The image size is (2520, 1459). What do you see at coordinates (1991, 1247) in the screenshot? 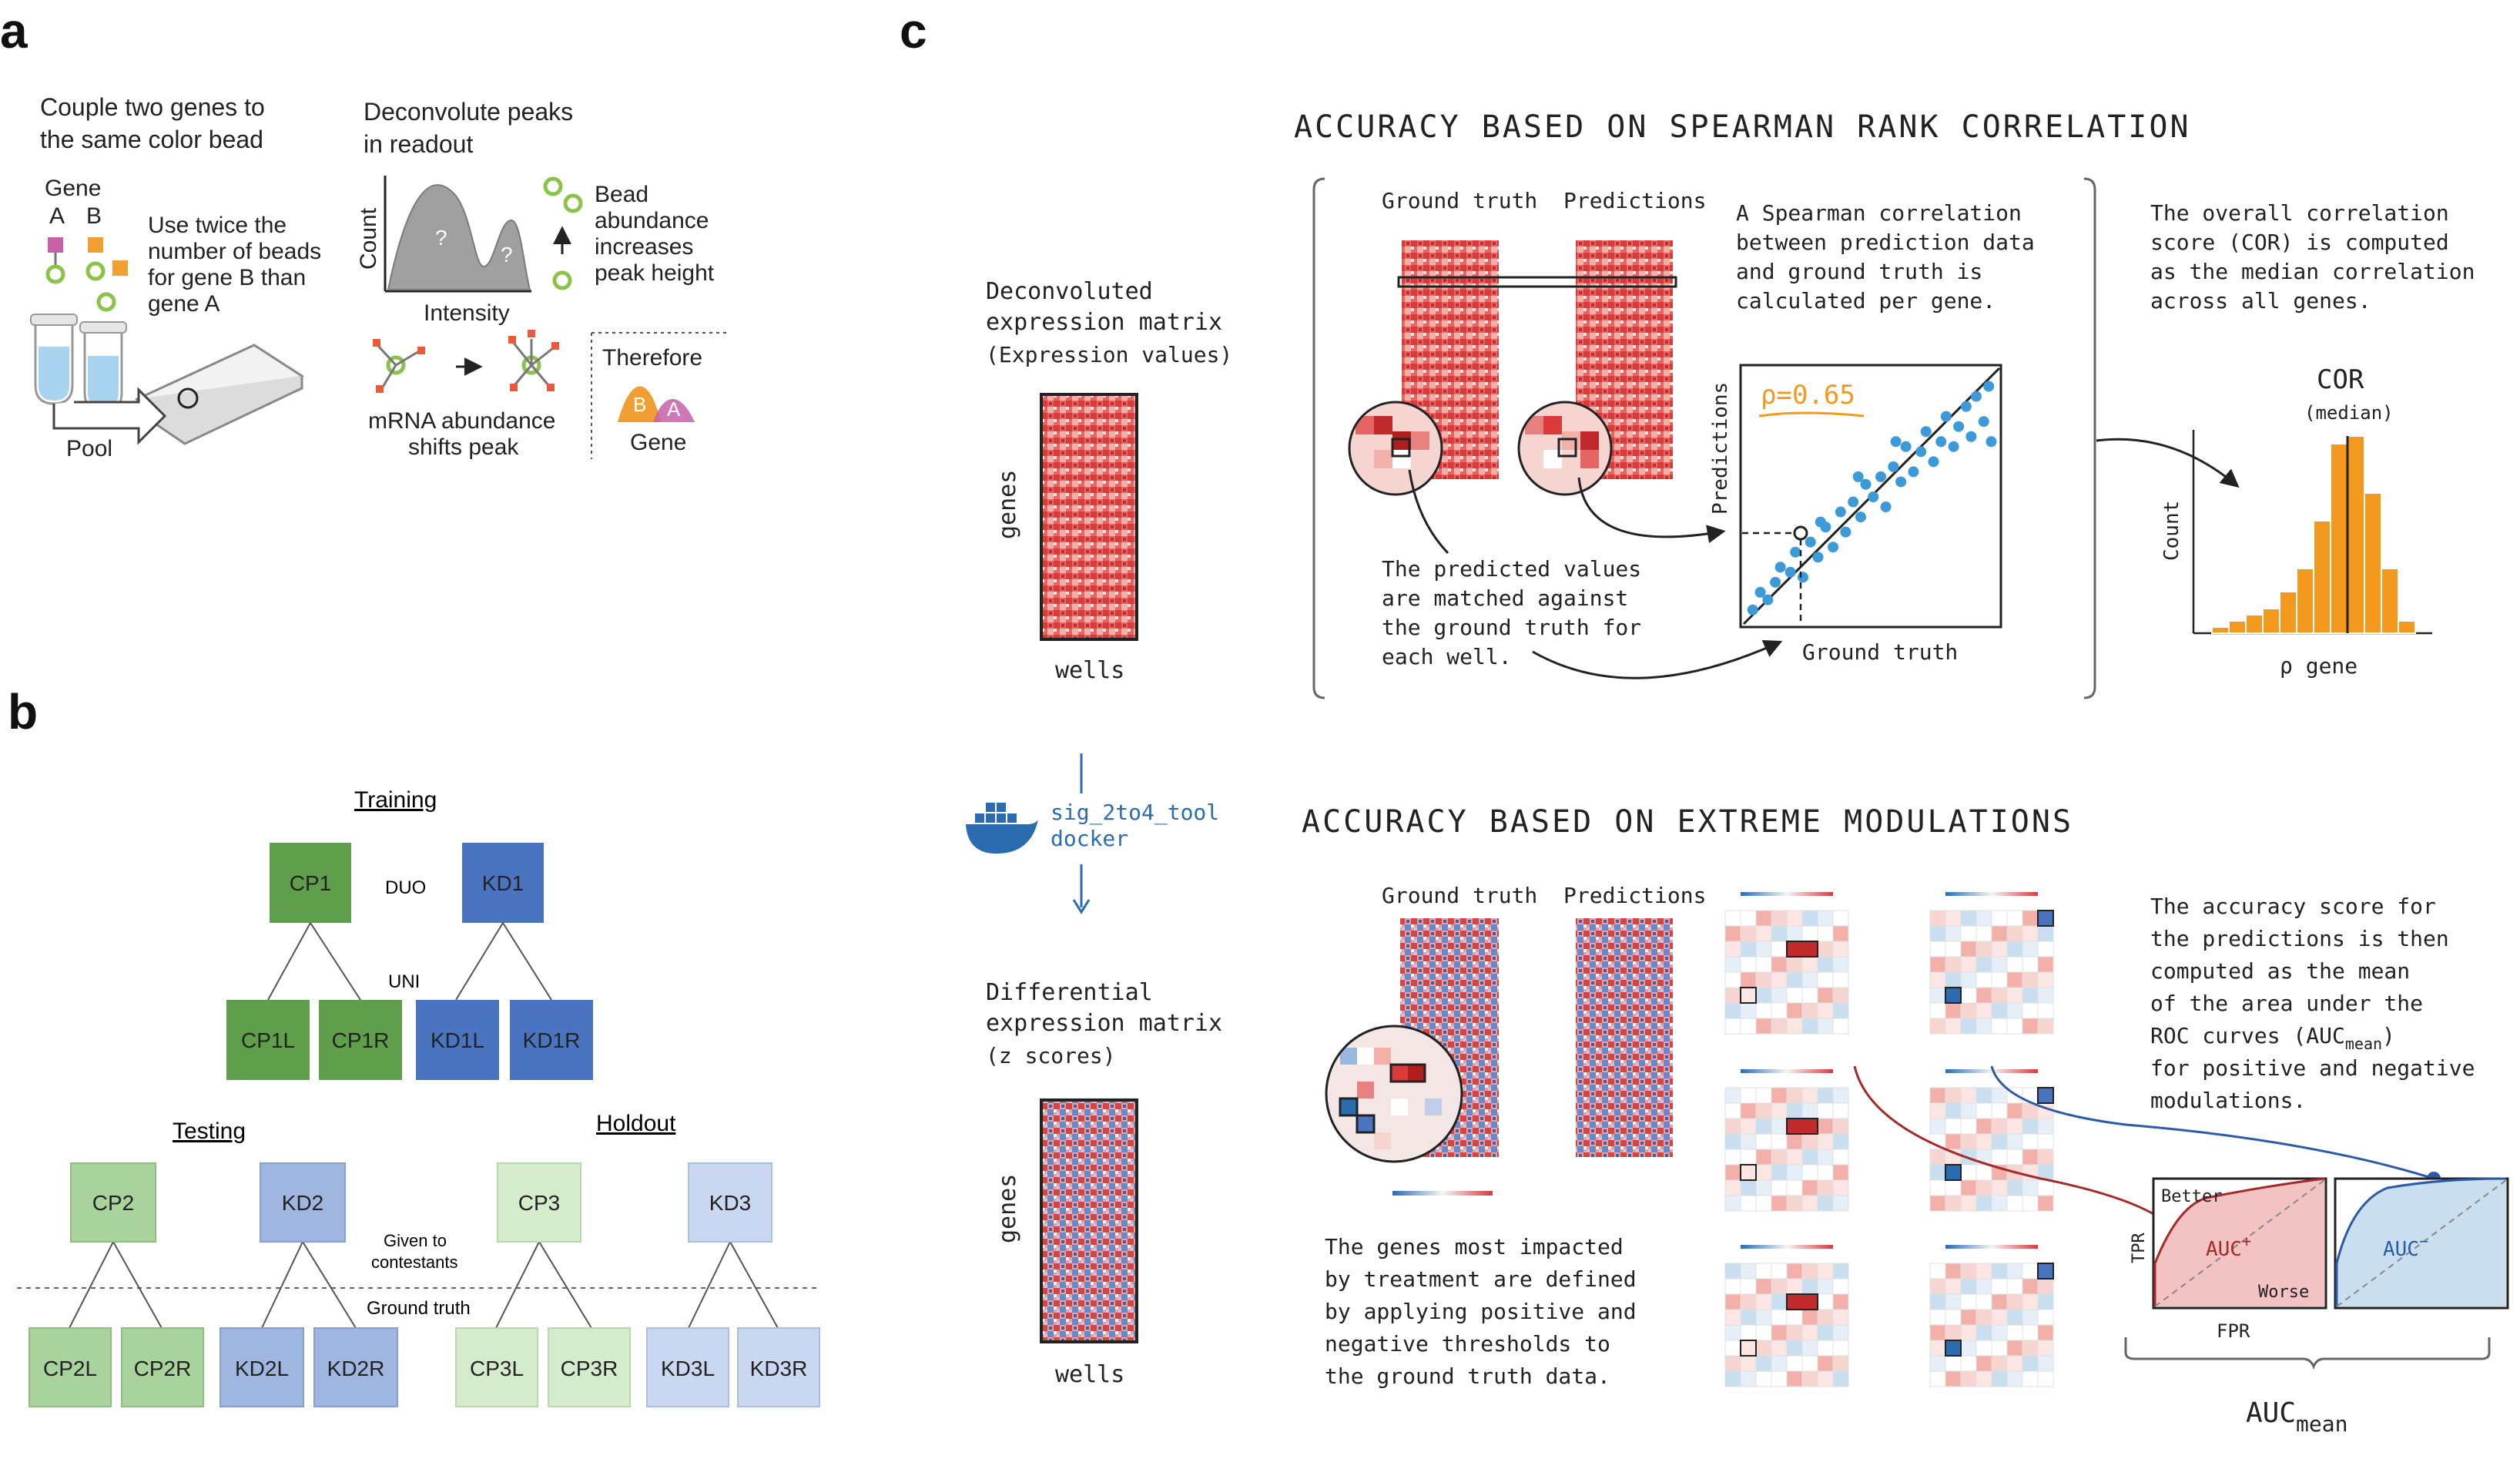
I see `threshold-colorbar` at bounding box center [1991, 1247].